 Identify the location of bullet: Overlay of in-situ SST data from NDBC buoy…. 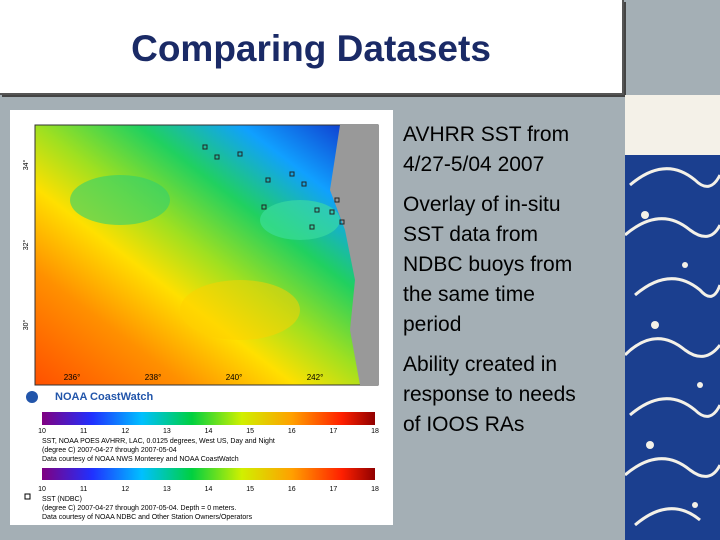
(513, 265).